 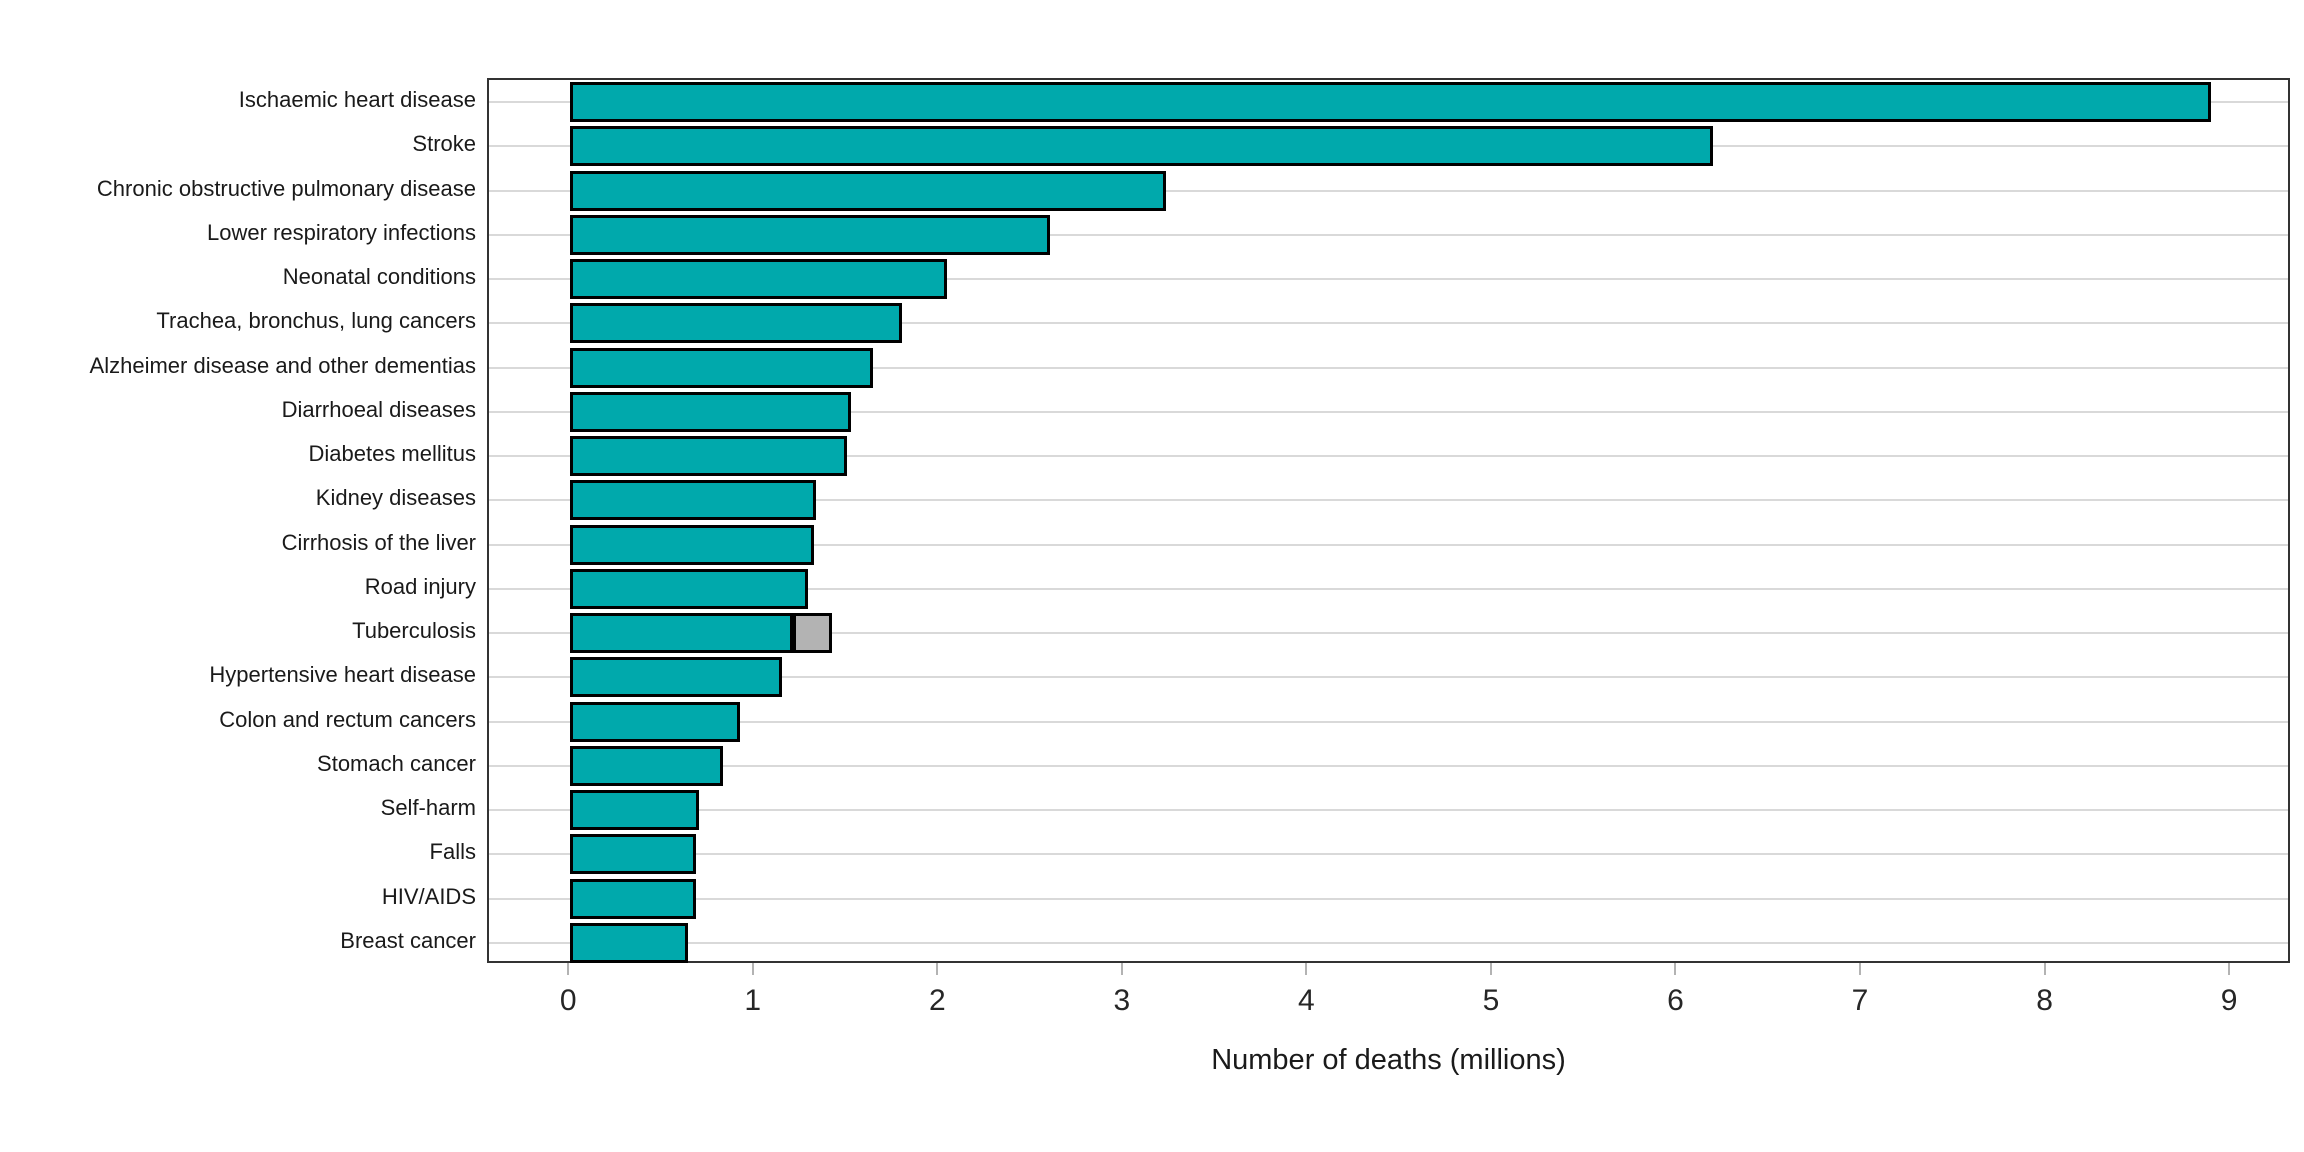 What do you see at coordinates (342, 675) in the screenshot?
I see `category-label: Hypertensive heart disease` at bounding box center [342, 675].